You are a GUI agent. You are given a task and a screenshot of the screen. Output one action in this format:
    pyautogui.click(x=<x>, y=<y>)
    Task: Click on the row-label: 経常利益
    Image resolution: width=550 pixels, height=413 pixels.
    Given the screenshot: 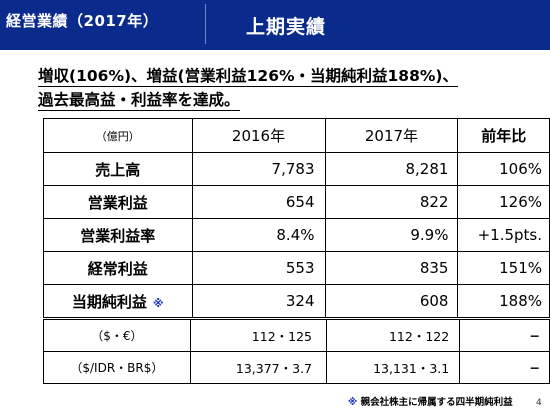 What is the action you would take?
    pyautogui.click(x=118, y=268)
    